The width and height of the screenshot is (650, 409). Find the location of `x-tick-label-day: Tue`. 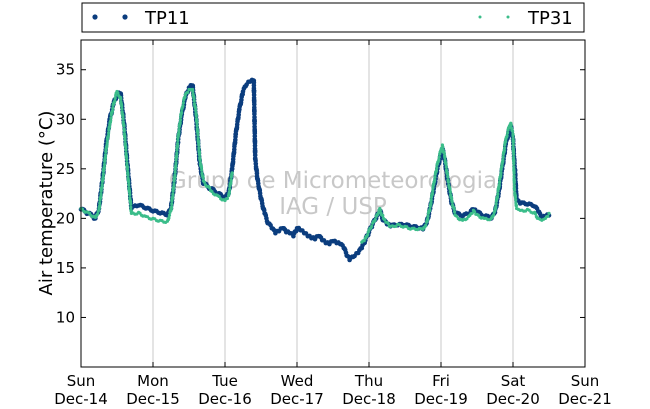

x-tick-label-day: Tue is located at coordinates (224, 381).